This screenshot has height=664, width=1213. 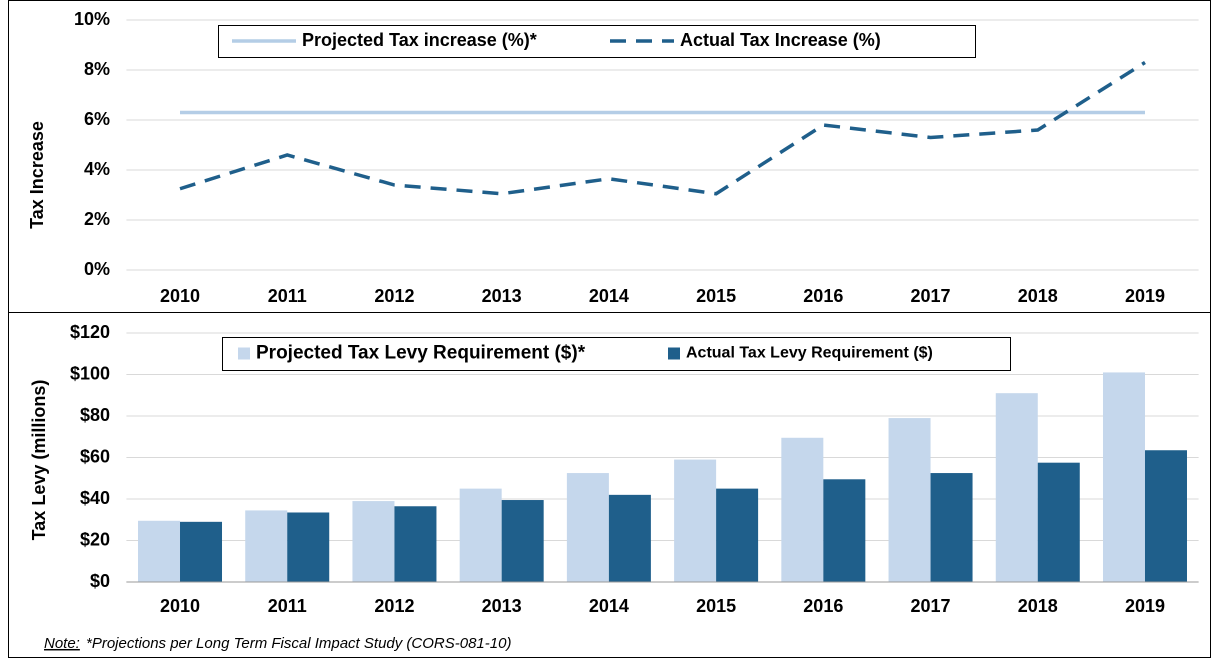 I want to click on y-tick-label: 2%, so click(x=97, y=219).